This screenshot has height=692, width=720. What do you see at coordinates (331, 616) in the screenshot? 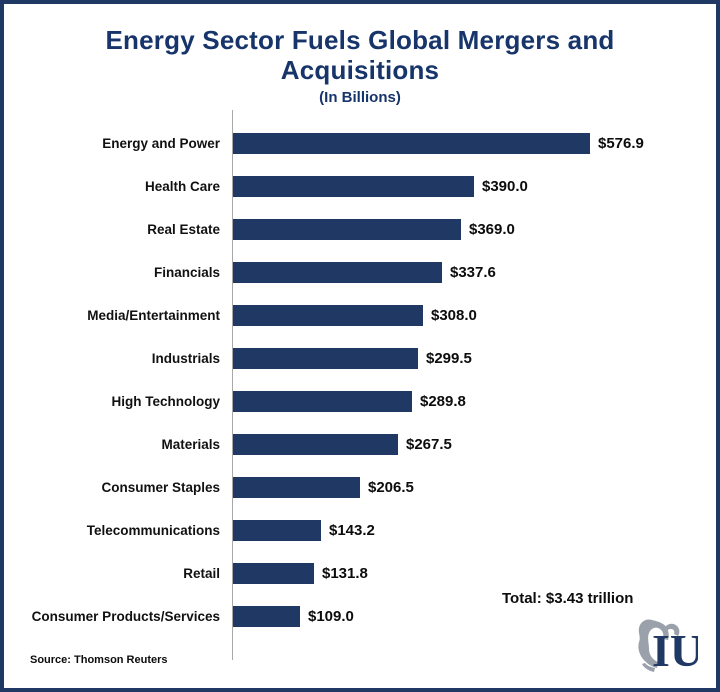
I see `value-label: $109.0` at bounding box center [331, 616].